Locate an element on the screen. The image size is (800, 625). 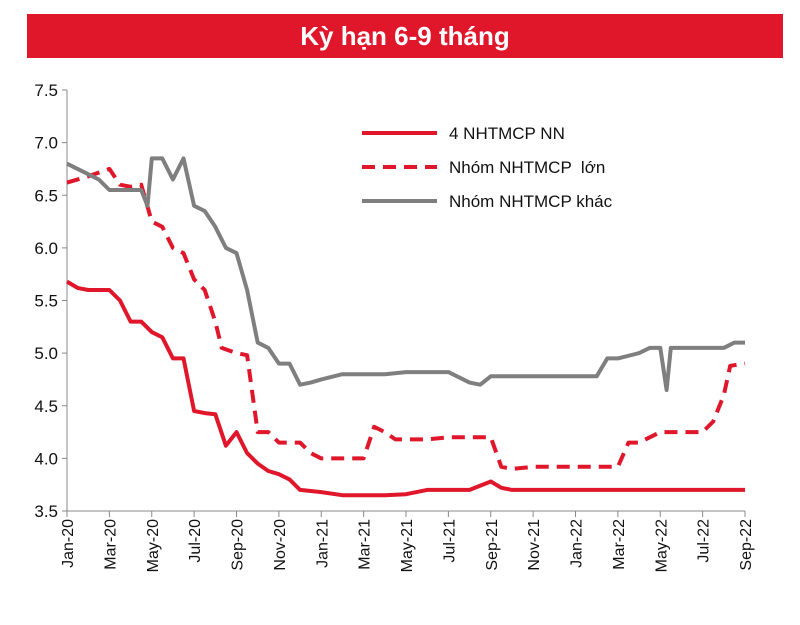
x-tick-label: Jul-20 is located at coordinates (195, 541).